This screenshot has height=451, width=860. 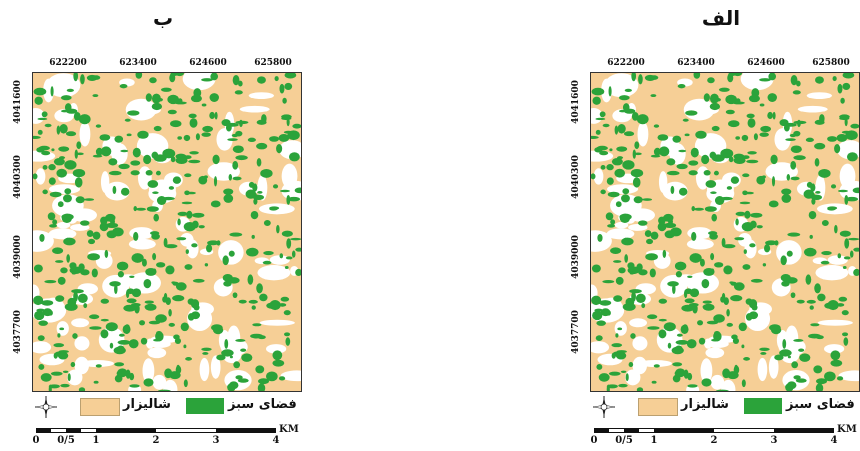 I want to click on panel-title: ب, so click(x=163, y=18).